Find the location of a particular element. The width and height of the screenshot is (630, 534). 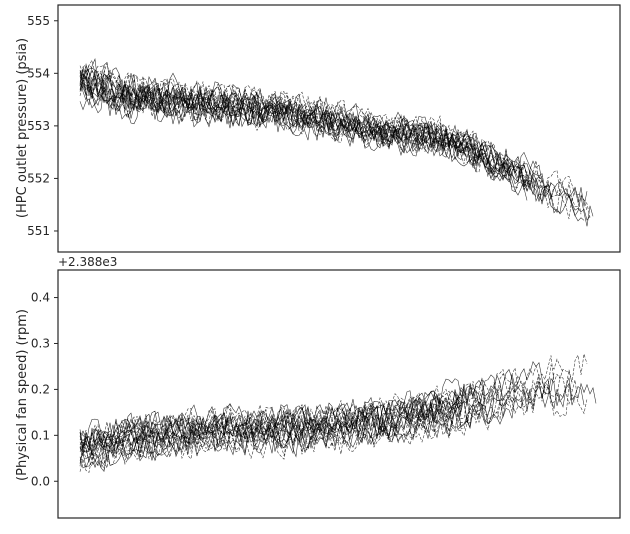

y-tick-label: 555 is located at coordinates (38, 21).